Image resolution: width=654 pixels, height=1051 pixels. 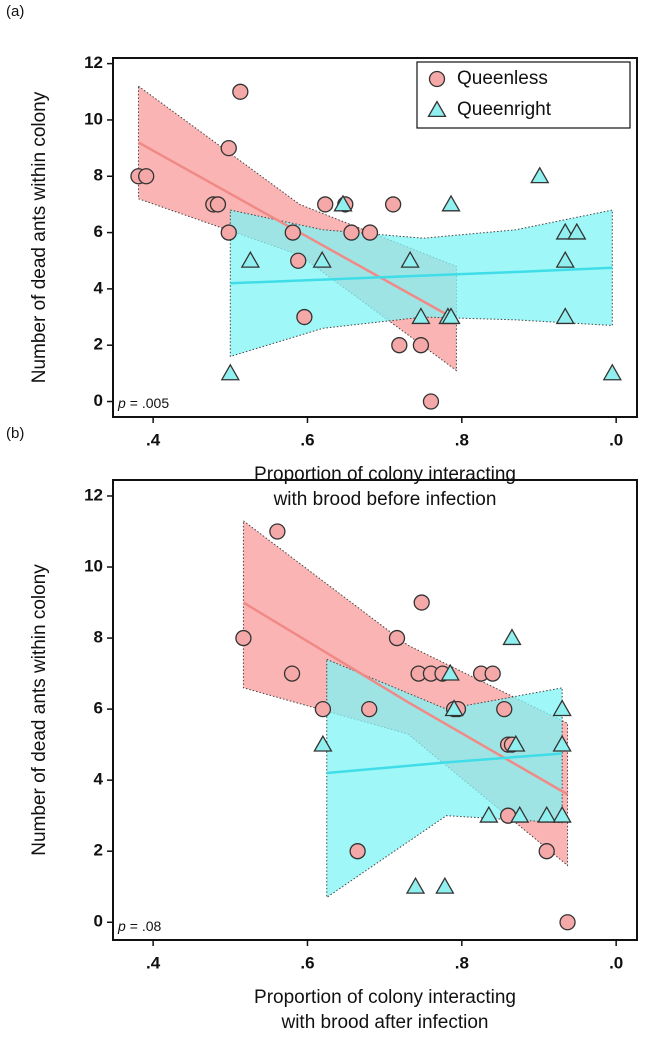 I want to click on legend-label: Queenless, so click(x=502, y=78).